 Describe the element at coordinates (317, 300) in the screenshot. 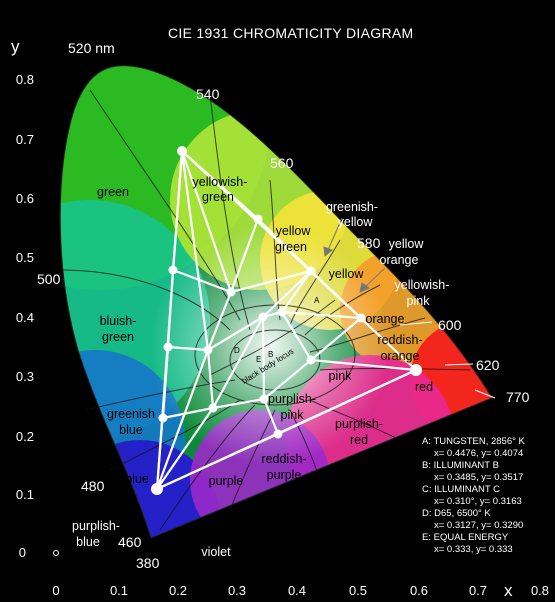

I see `illuminant-point-a: A` at that location.